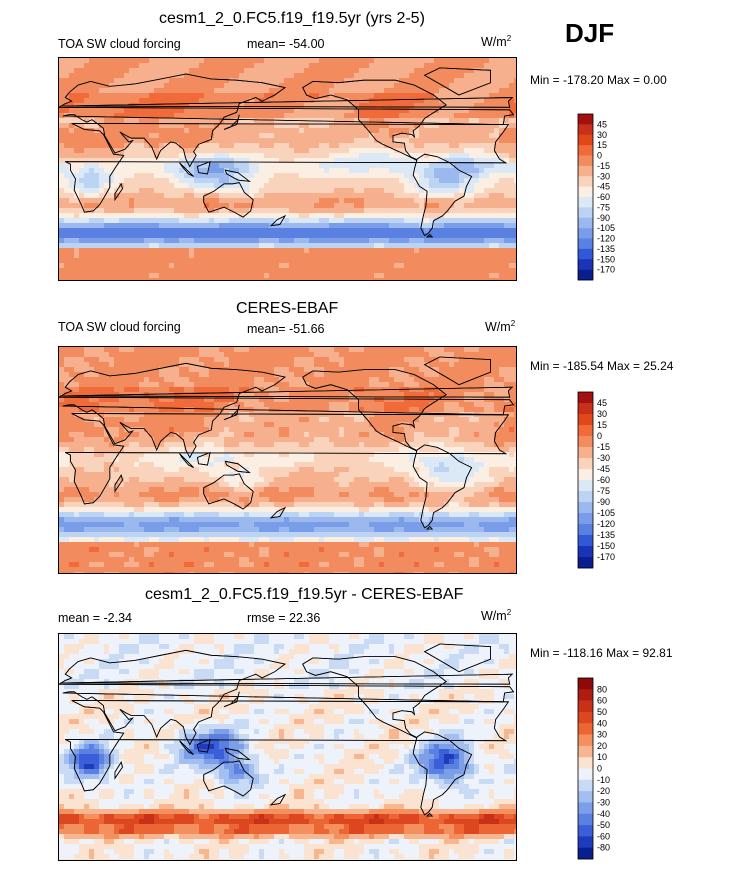 Image resolution: width=733 pixels, height=872 pixels. Describe the element at coordinates (119, 44) in the screenshot. I see `panel-1-variable: TOA SW cloud forcing` at that location.